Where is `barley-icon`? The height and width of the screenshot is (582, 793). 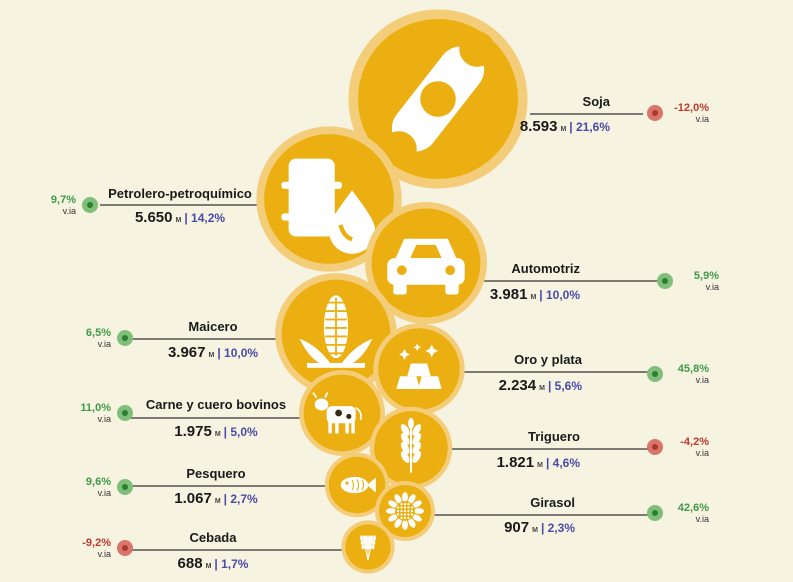 barley-icon is located at coordinates (368, 548).